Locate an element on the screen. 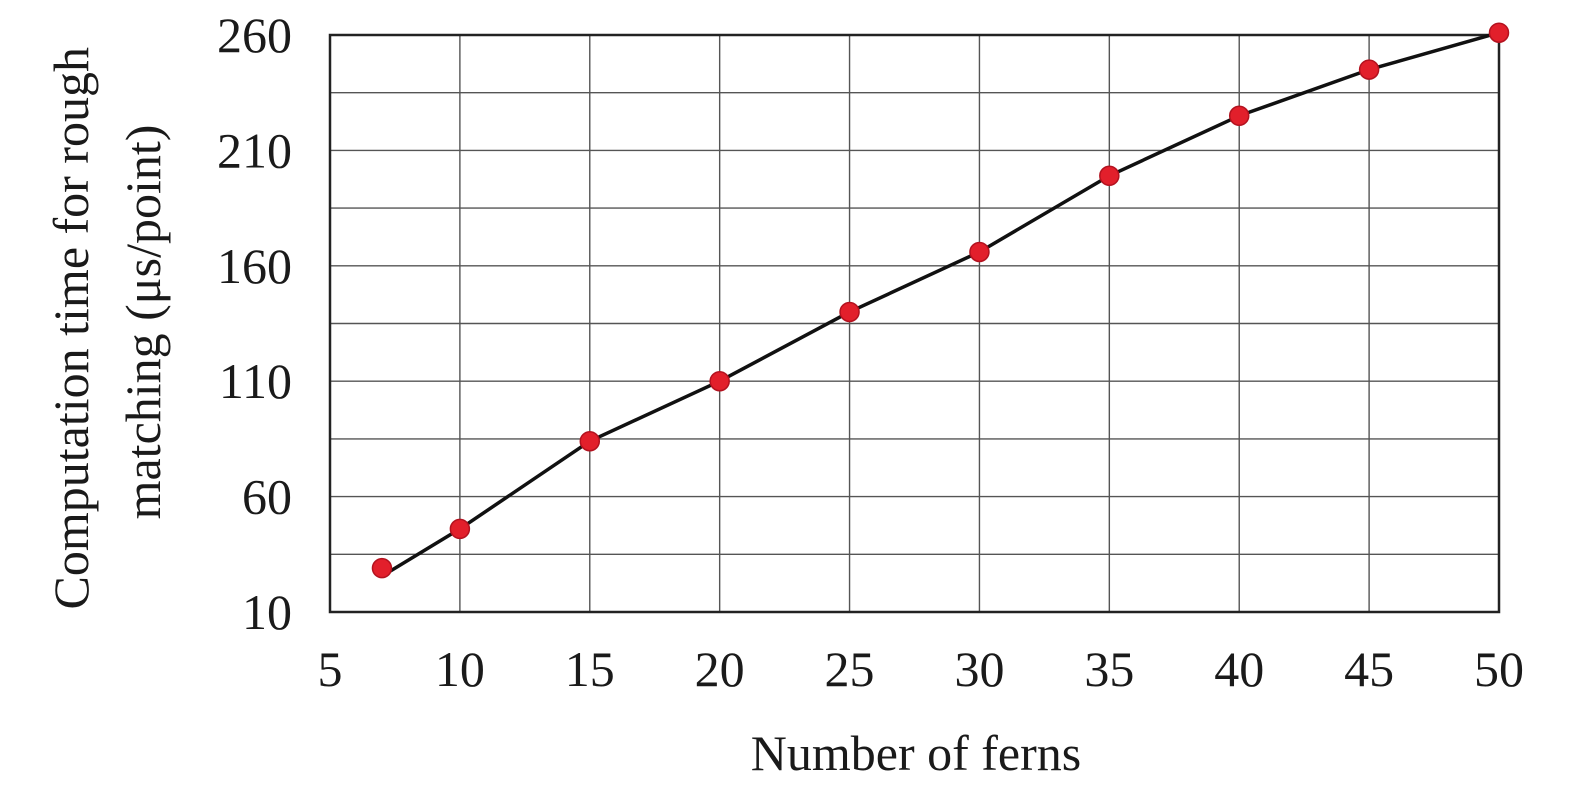 This screenshot has height=797, width=1575. x-axis-tick-labels: 5 10 15 20 25 30 35 40 45 50 is located at coordinates (921, 669).